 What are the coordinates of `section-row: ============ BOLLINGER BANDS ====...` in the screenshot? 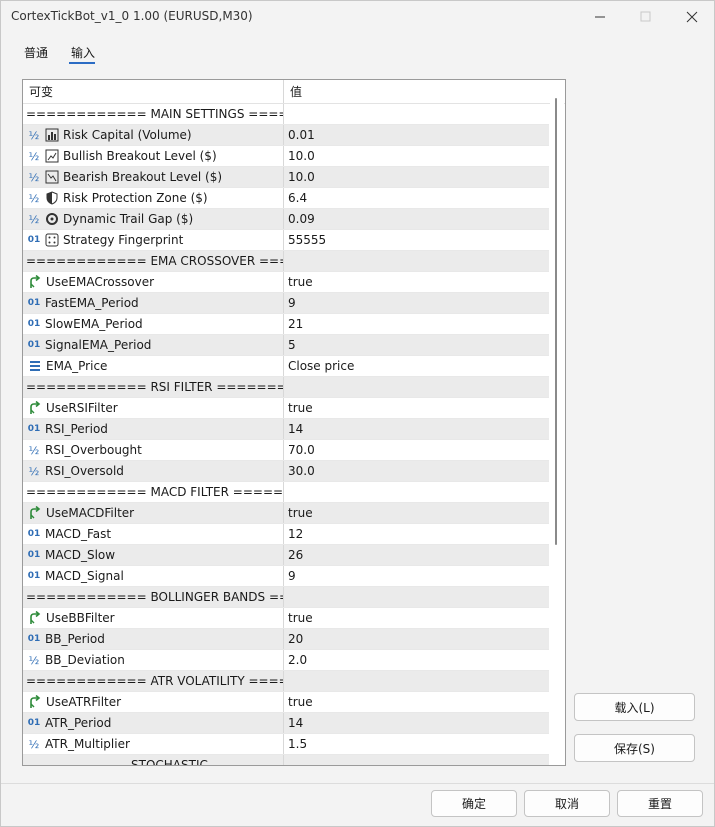 It's located at (286, 597).